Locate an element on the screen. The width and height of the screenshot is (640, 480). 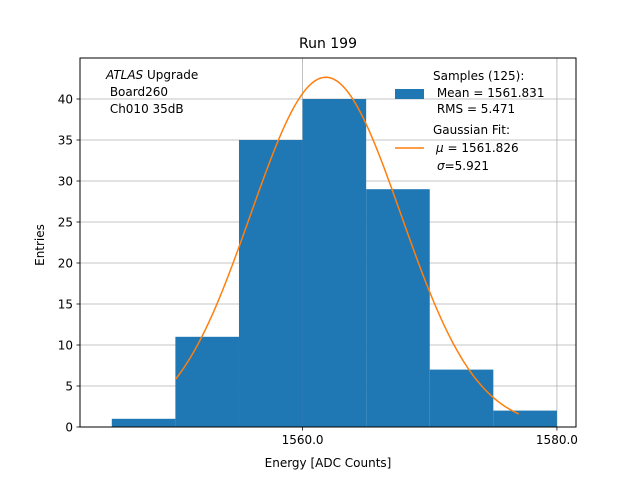
y-tick-label: 25 is located at coordinates (65, 223).